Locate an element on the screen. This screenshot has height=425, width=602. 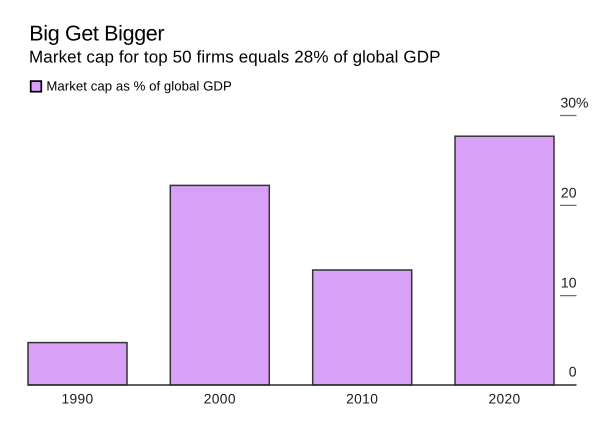
svg-text: 20 is located at coordinates (569, 193).